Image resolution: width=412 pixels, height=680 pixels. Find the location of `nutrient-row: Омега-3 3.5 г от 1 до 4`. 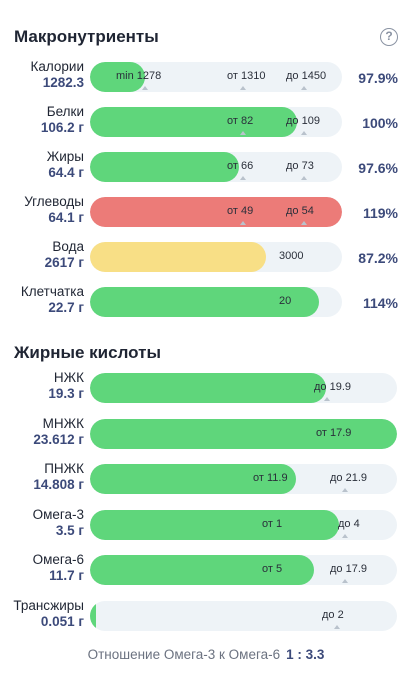

nutrient-row: Омега-3 3.5 г от 1 до 4 is located at coordinates (206, 527).